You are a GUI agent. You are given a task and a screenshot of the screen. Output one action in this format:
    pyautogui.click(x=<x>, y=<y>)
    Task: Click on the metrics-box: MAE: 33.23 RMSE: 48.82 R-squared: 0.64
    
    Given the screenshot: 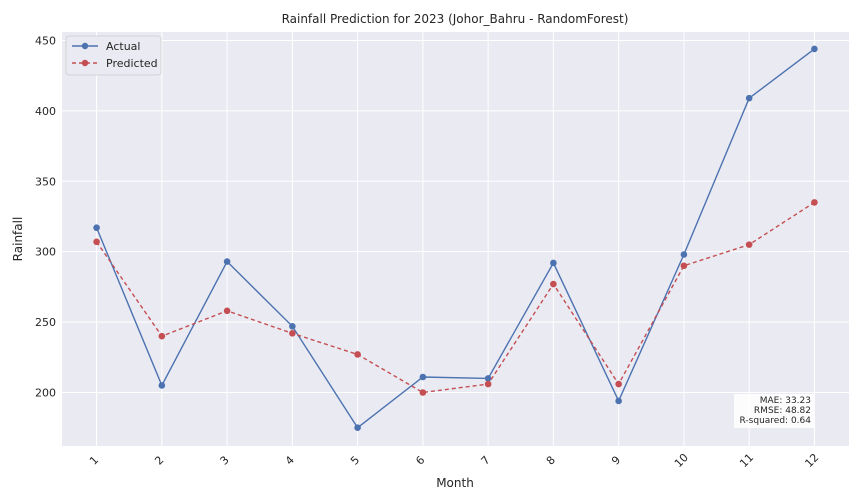 What is the action you would take?
    pyautogui.click(x=774, y=411)
    